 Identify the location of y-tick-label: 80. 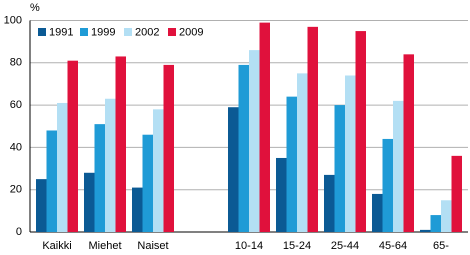
(16, 63).